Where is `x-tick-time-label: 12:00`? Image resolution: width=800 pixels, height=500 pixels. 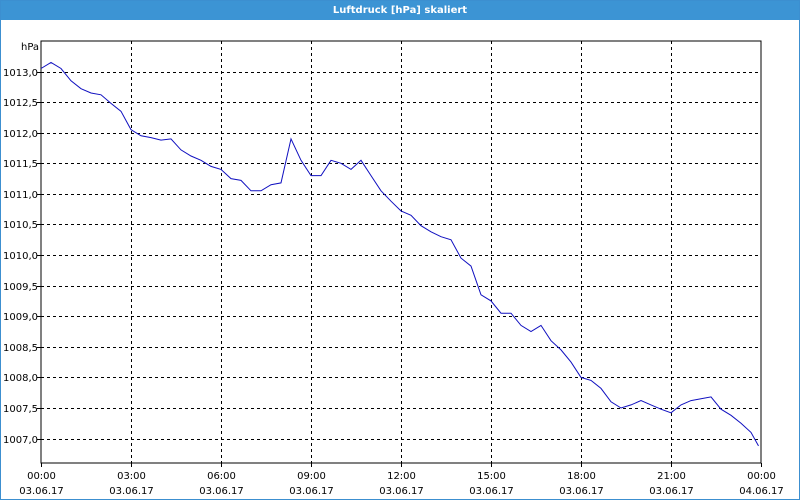 x-tick-time-label: 12:00 is located at coordinates (401, 476).